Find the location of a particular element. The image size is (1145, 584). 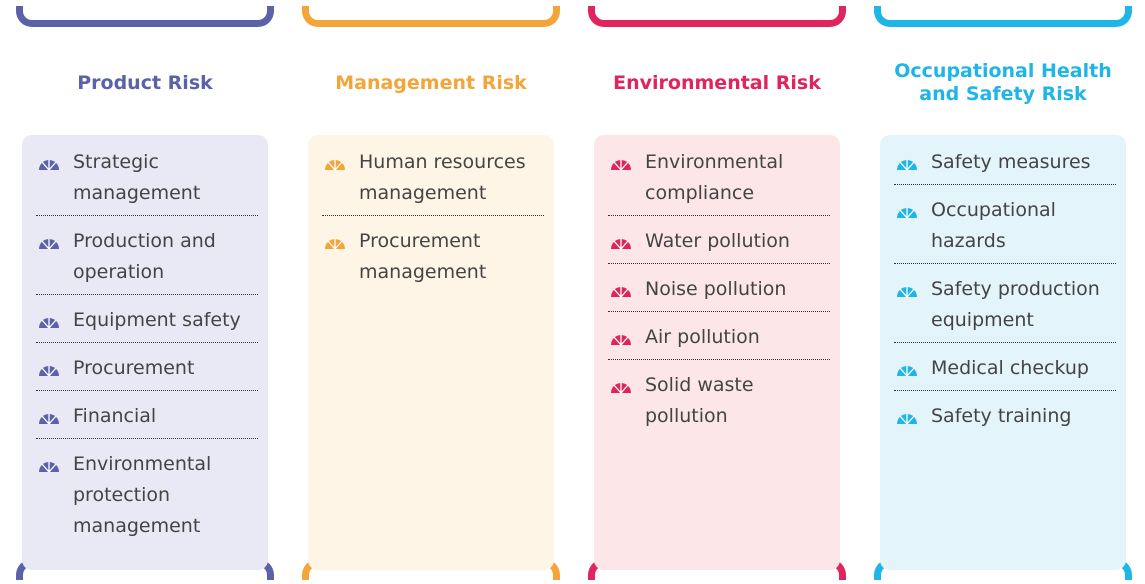

list-item: Safety measures is located at coordinates (1005, 165).